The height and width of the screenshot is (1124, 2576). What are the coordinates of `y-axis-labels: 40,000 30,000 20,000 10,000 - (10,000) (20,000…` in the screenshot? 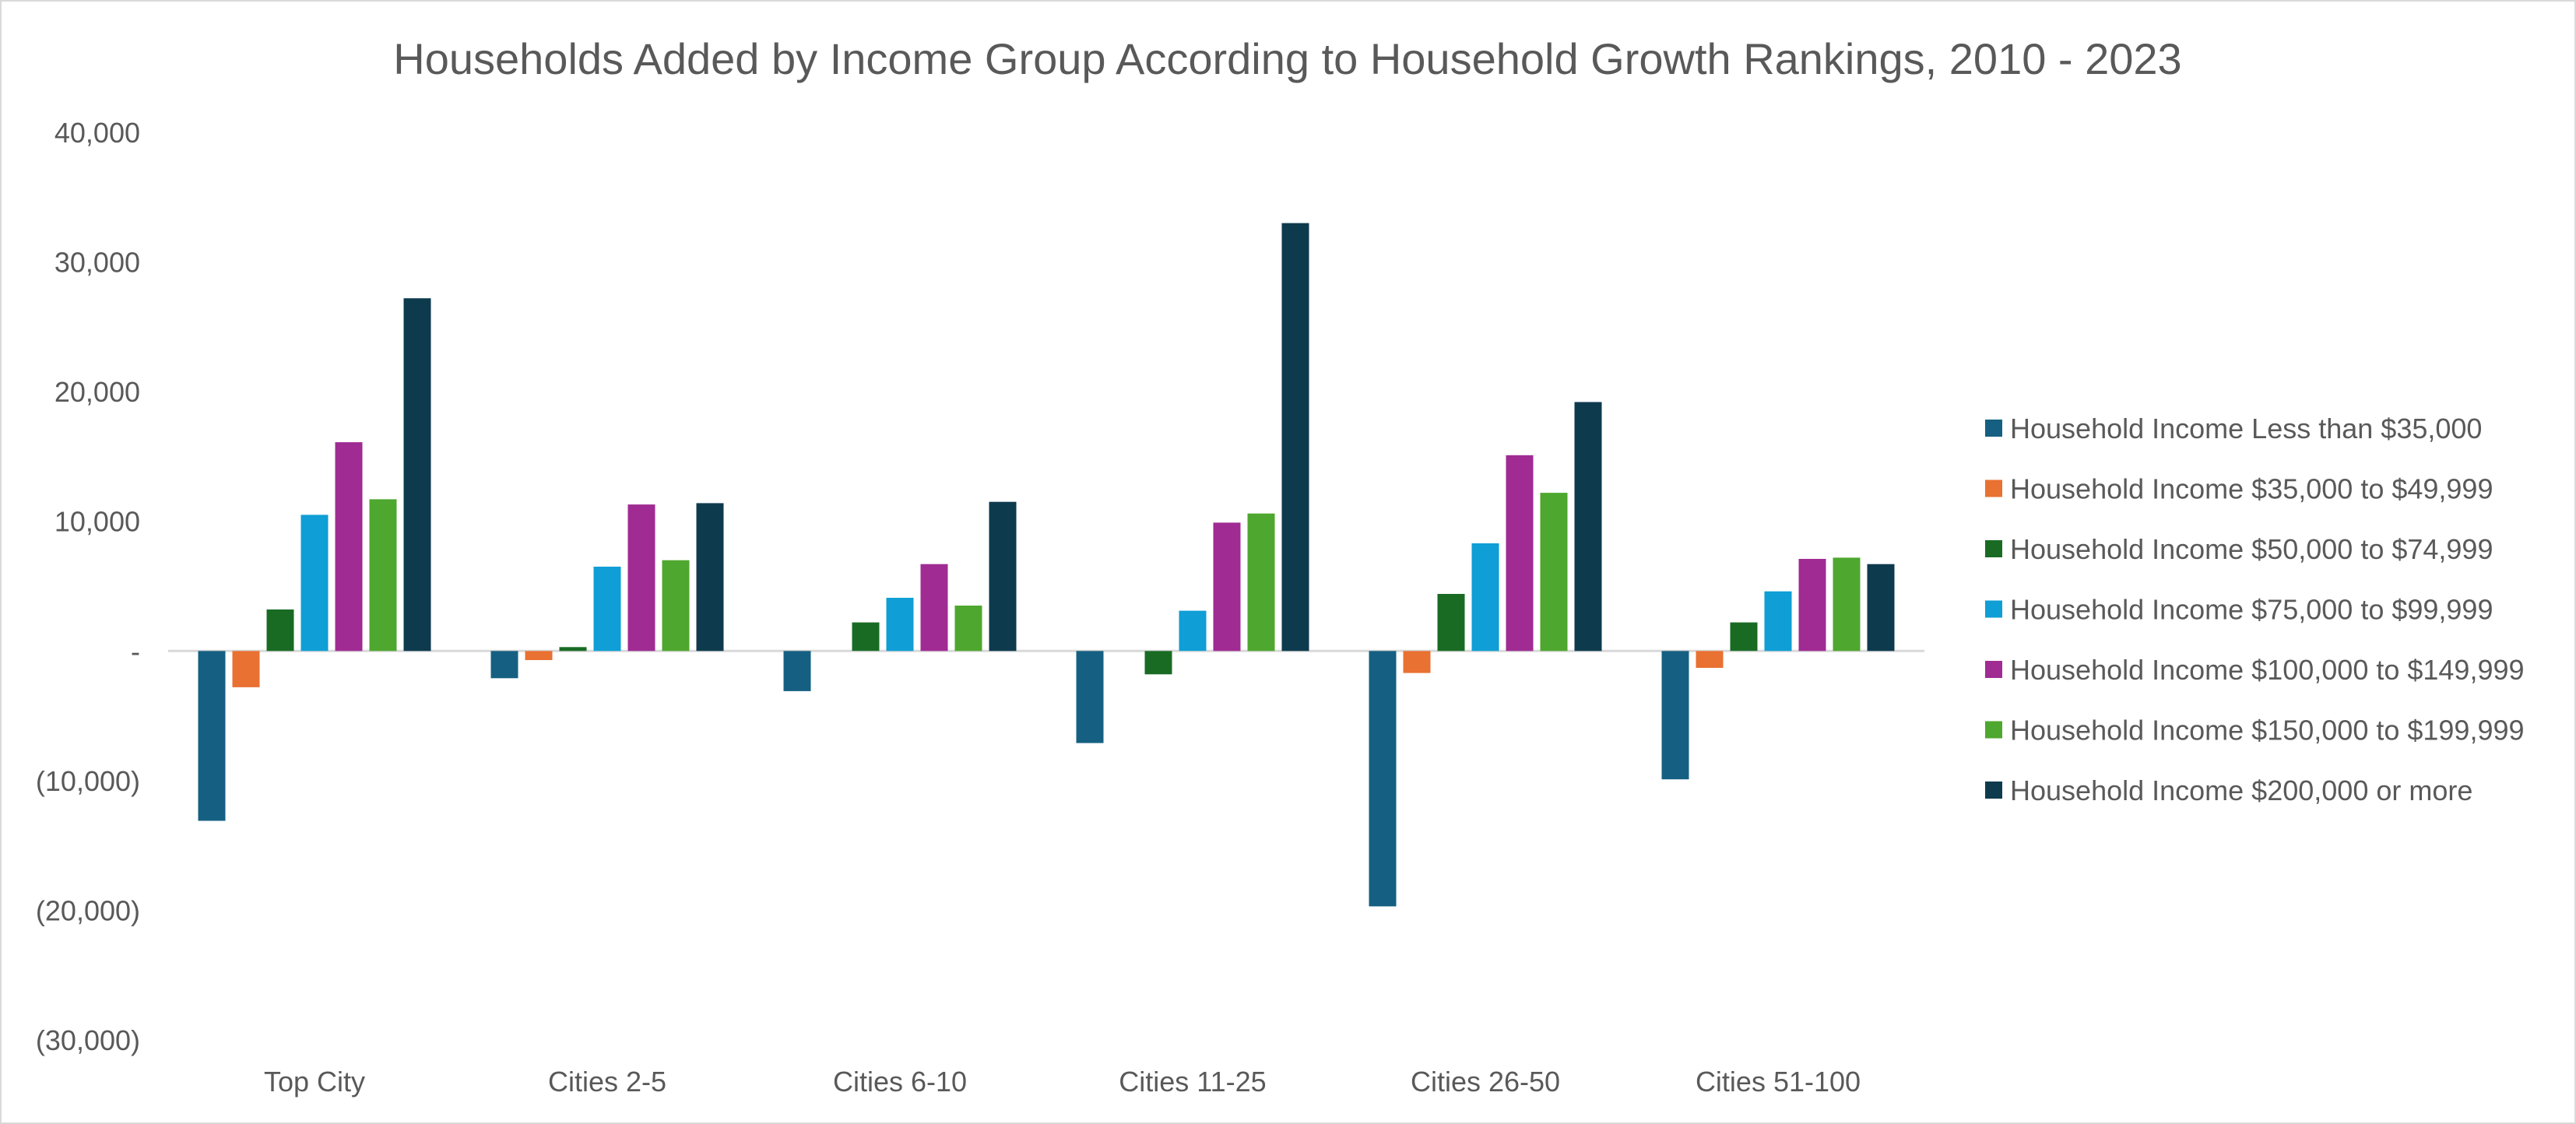 It's located at (88, 586).